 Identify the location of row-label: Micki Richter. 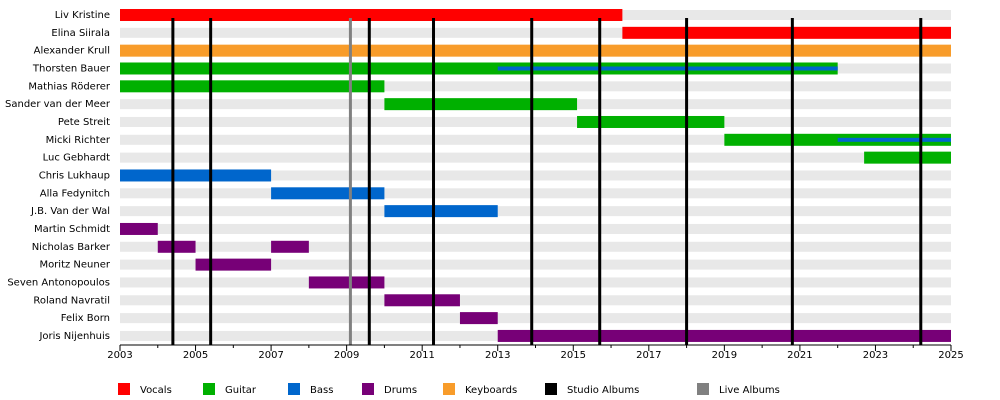
(78, 140).